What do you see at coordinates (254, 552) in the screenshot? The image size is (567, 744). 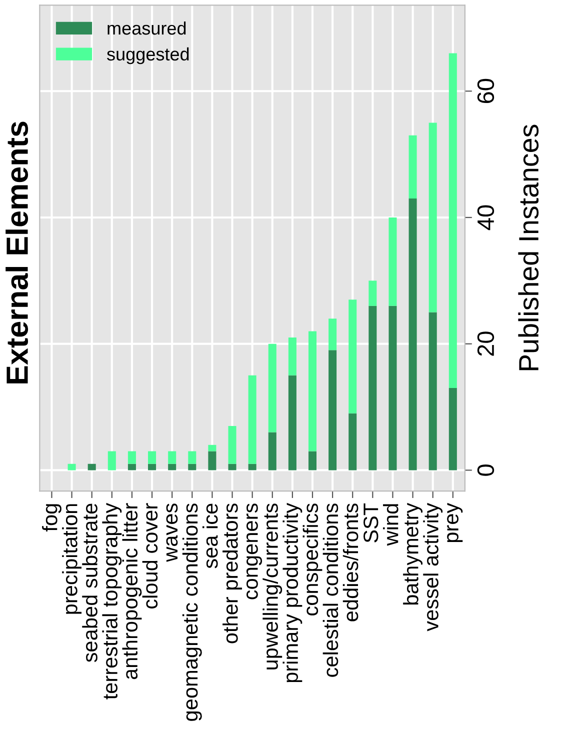 I see `x-tick-label: congeners` at bounding box center [254, 552].